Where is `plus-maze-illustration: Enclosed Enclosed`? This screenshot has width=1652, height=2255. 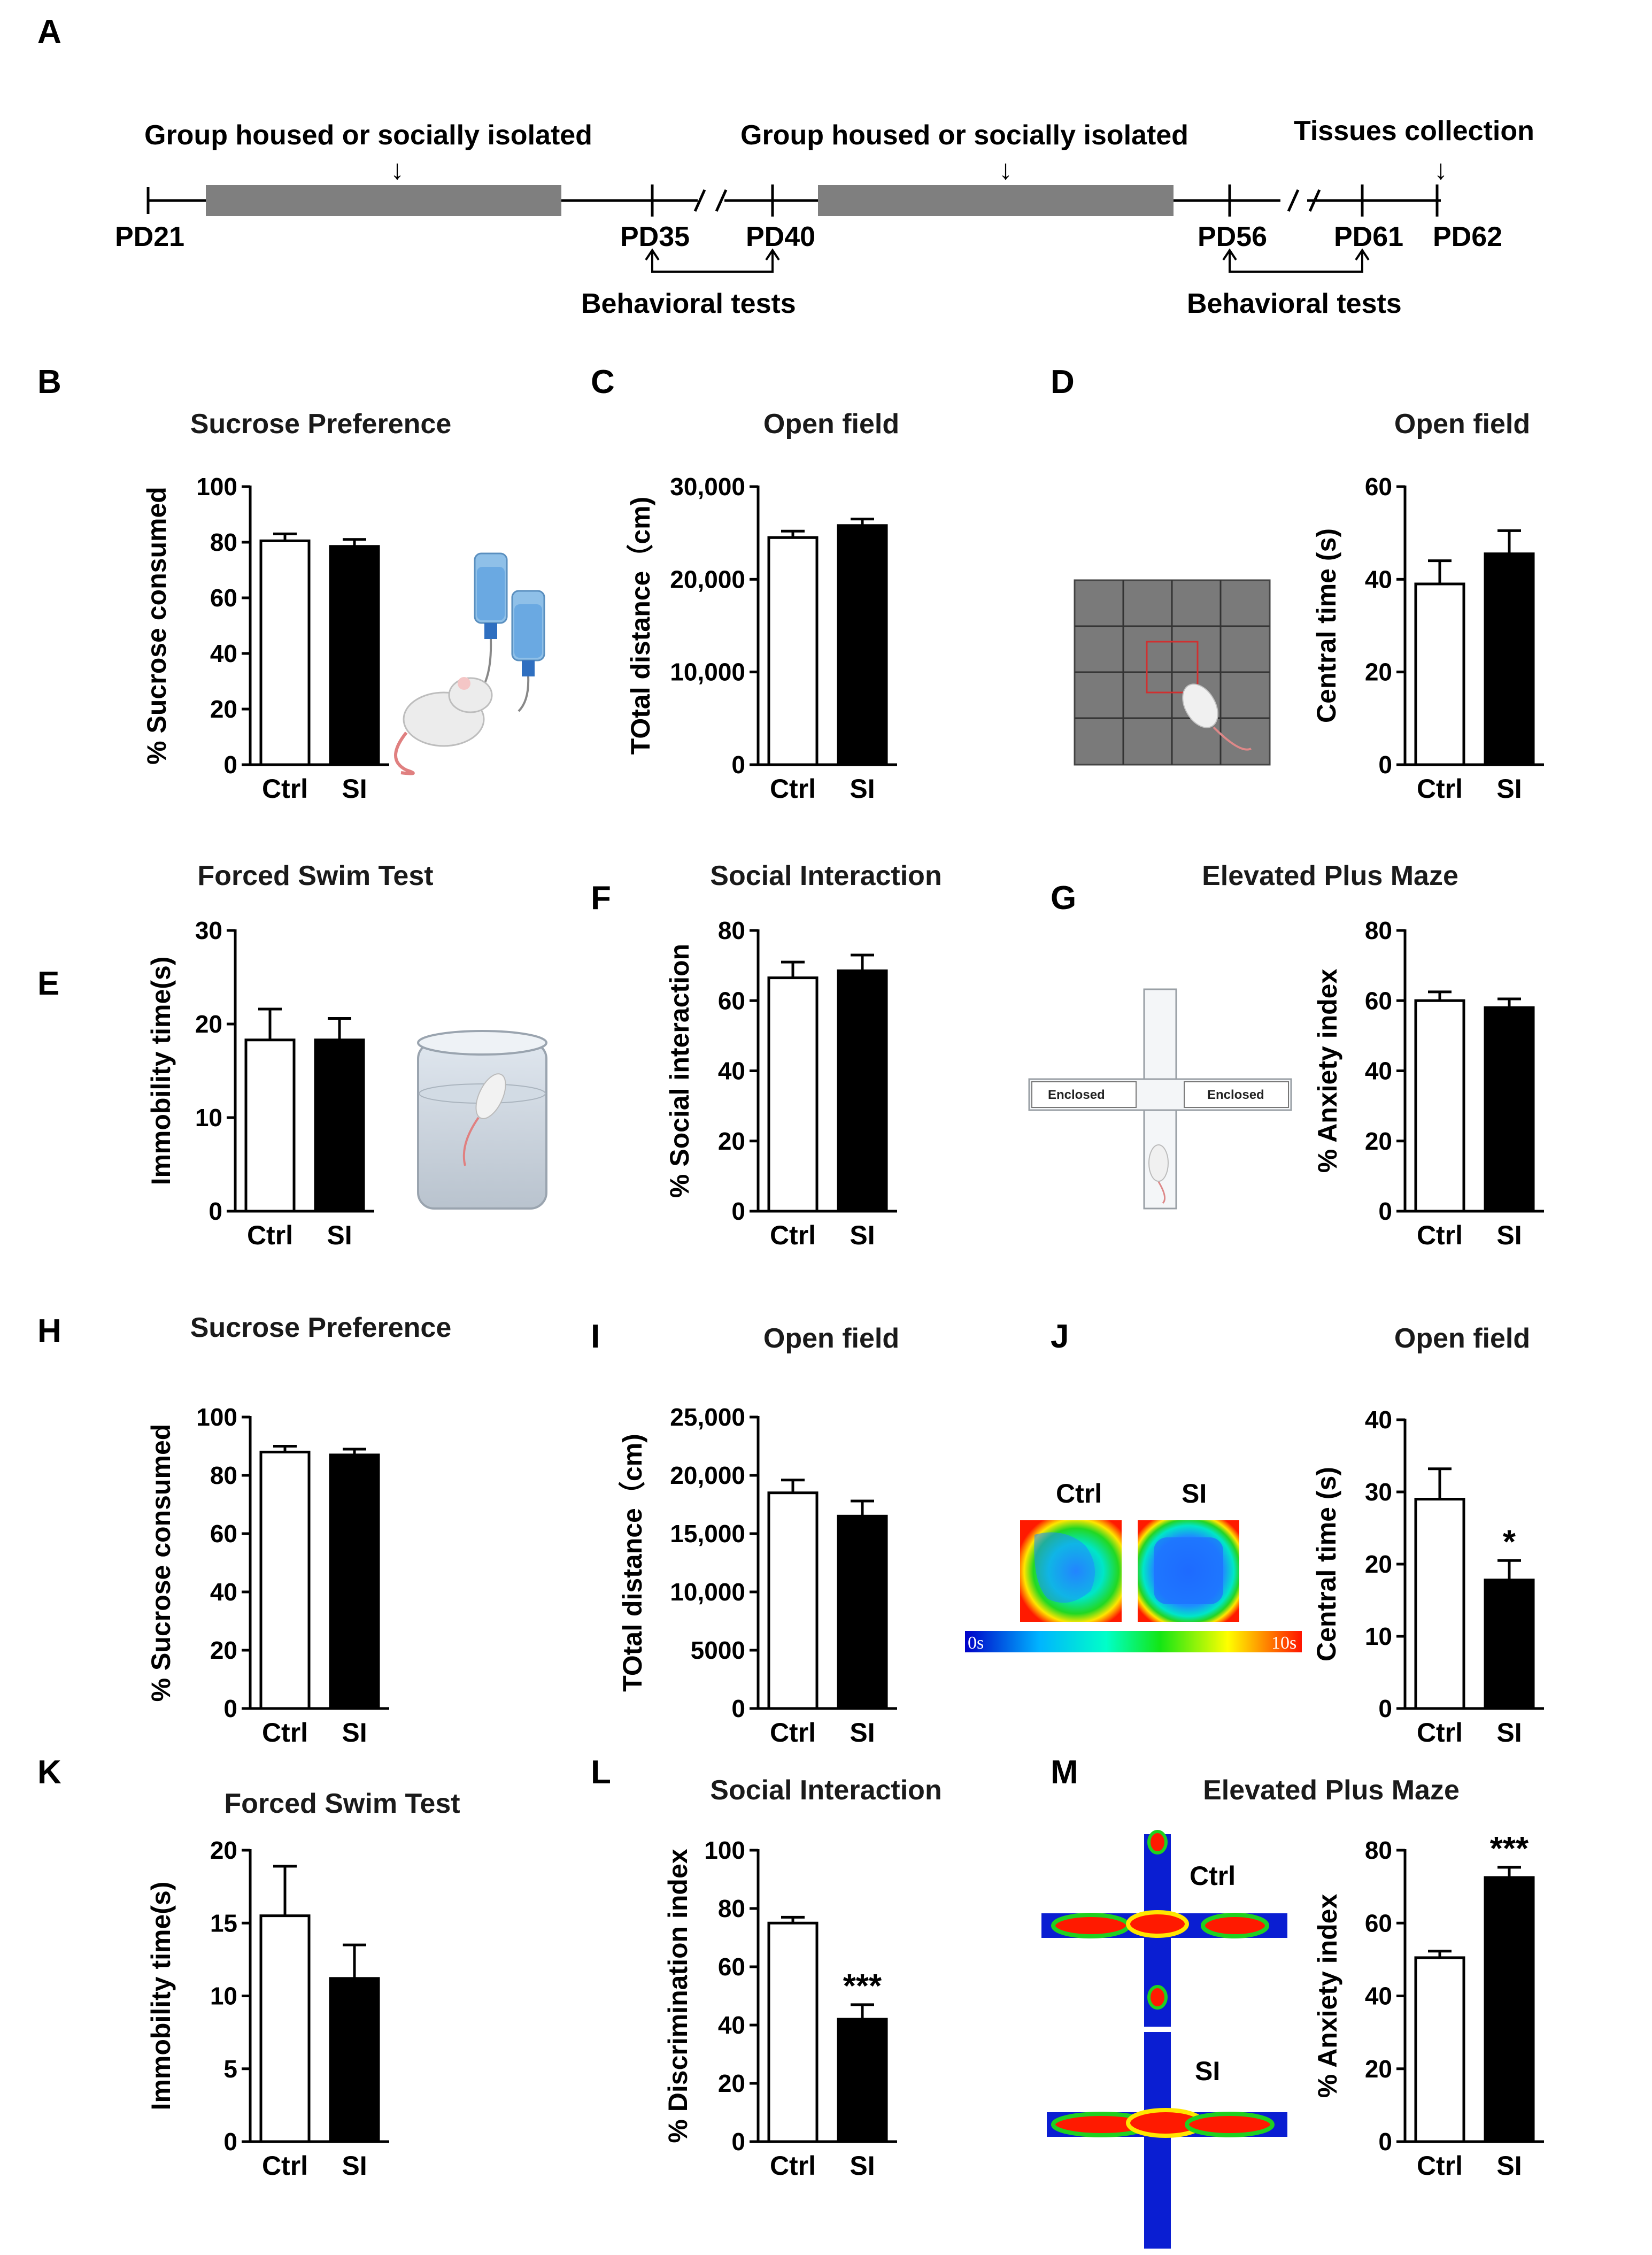
plus-maze-illustration: Enclosed Enclosed is located at coordinates (1160, 1099).